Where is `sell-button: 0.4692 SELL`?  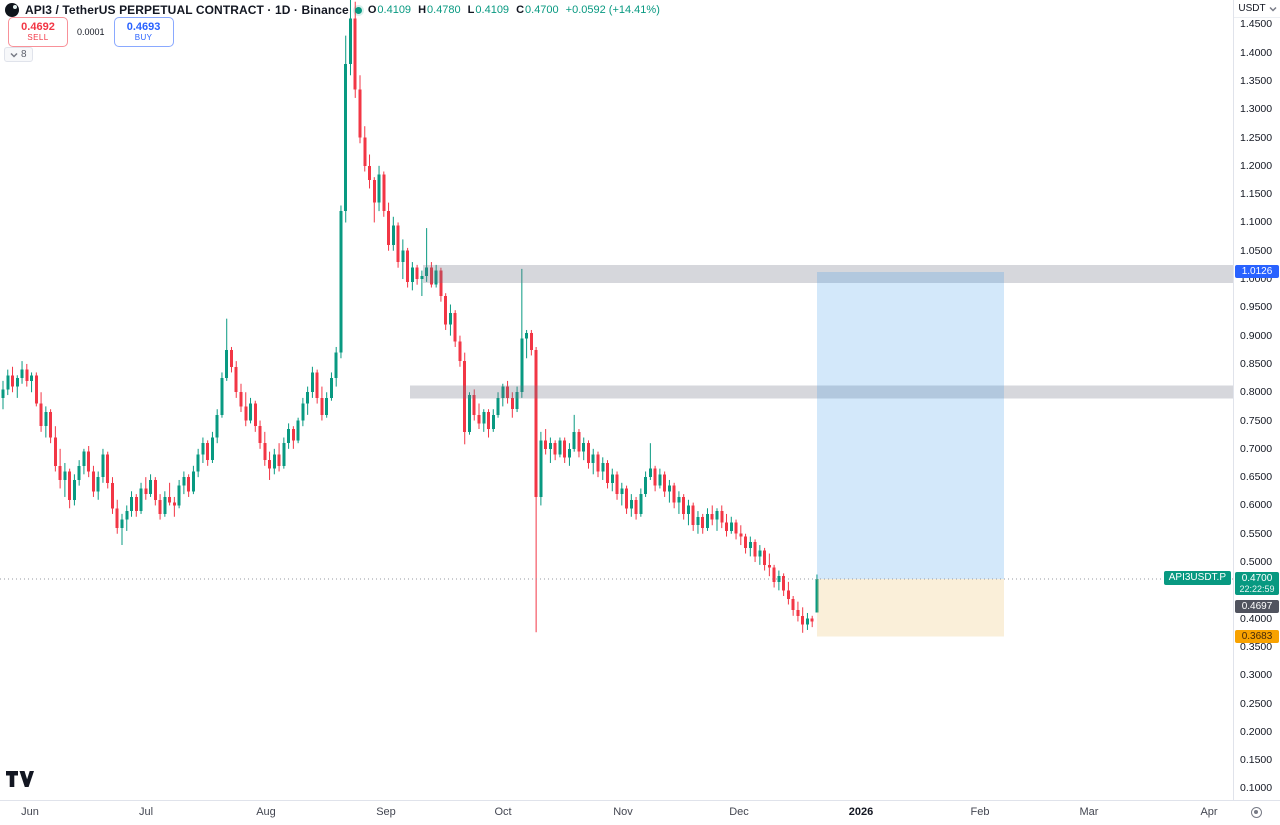
sell-button: 0.4692 SELL is located at coordinates (38, 32).